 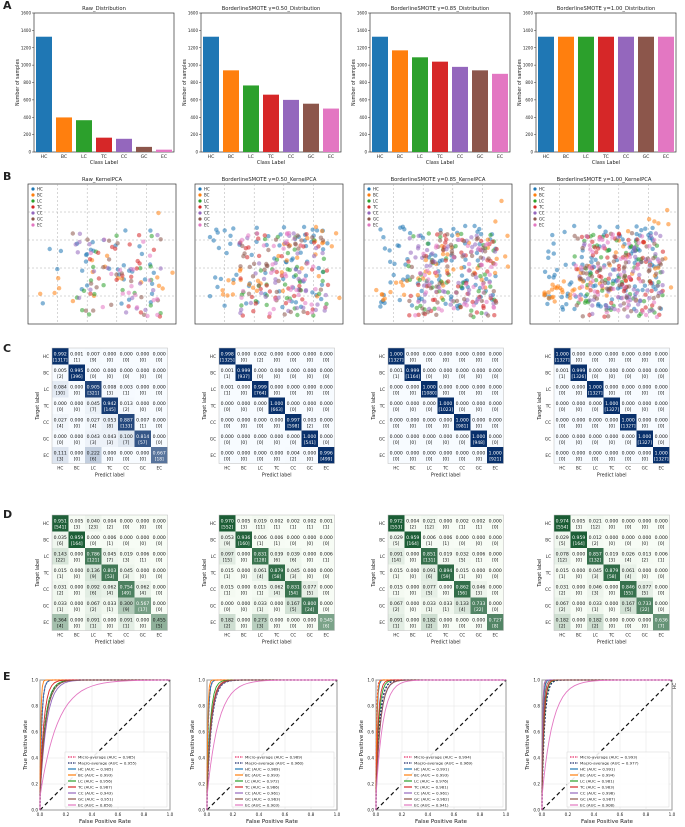 I want to click on x-tick-label: EC, so click(x=495, y=468).